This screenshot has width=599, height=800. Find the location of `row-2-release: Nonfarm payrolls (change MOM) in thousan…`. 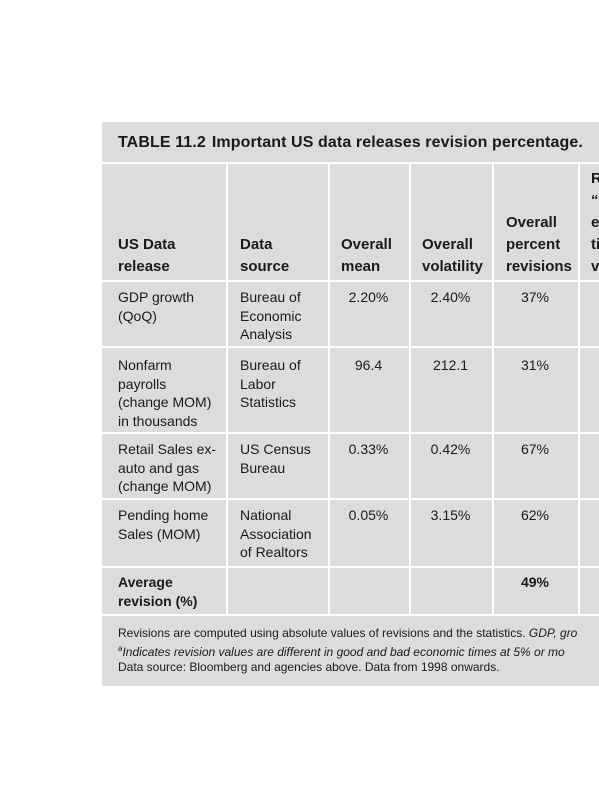

row-2-release: Nonfarm payrolls (change MOM) in thousan… is located at coordinates (165, 393).